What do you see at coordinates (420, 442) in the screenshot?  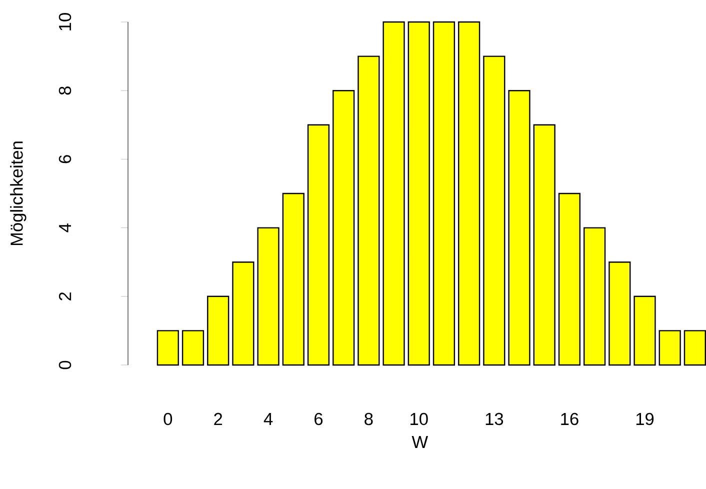 I see `x-axis-title: W` at bounding box center [420, 442].